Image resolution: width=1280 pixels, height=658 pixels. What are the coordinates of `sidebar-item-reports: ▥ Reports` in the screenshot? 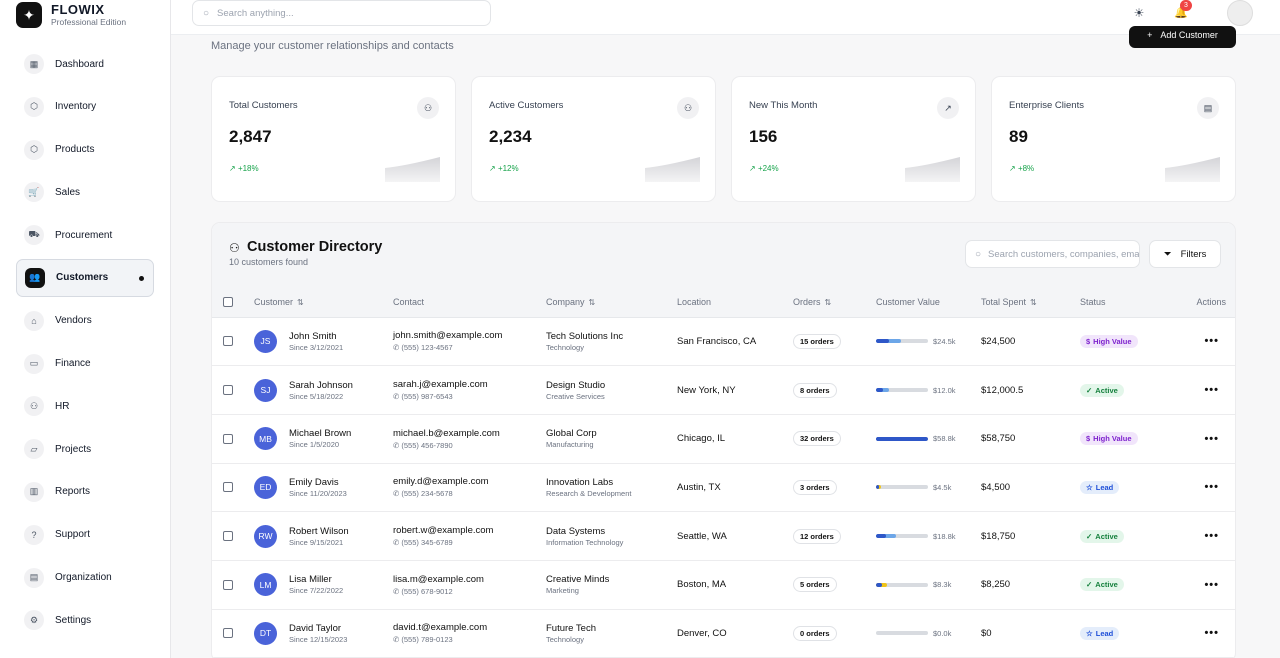 It's located at (85, 492).